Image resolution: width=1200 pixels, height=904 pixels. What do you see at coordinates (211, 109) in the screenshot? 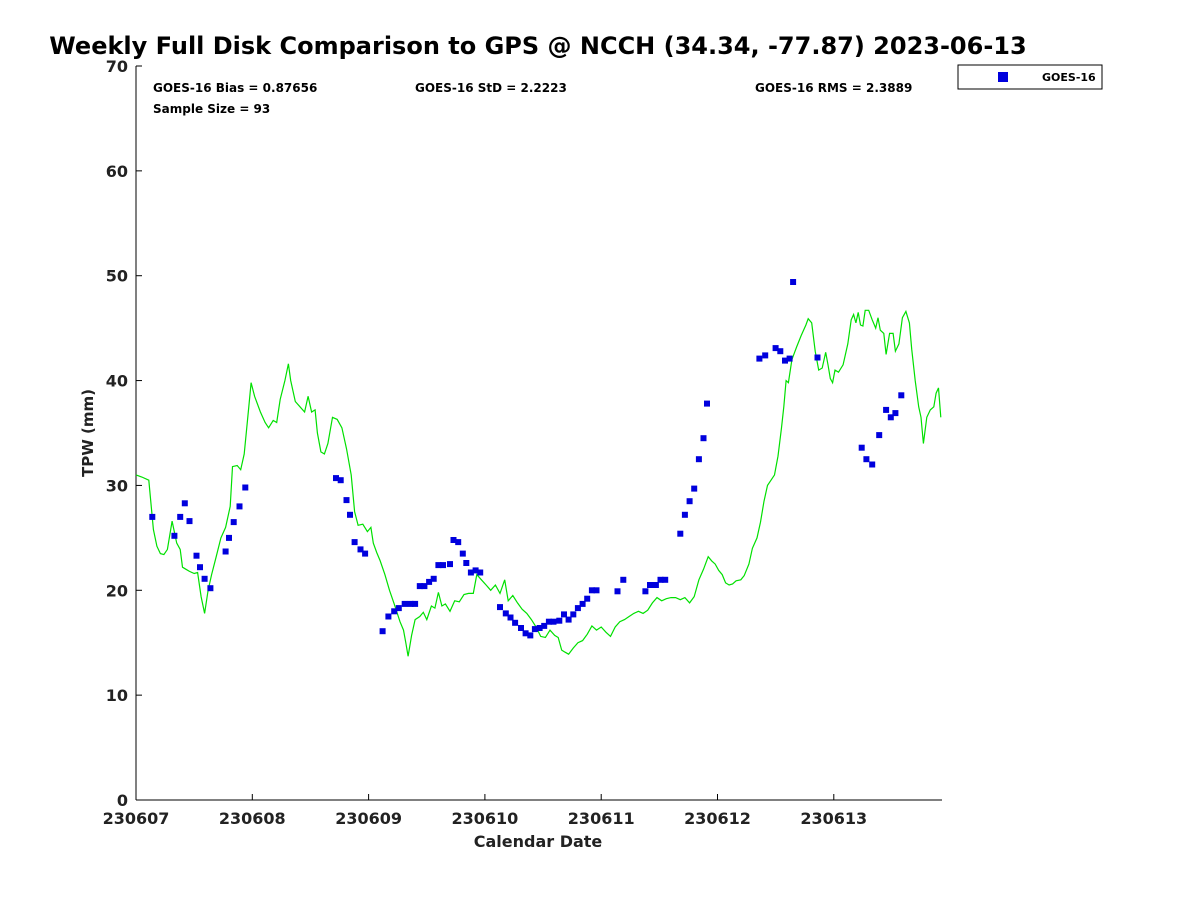
I see `sample-size-stat: Sample Size = 93` at bounding box center [211, 109].